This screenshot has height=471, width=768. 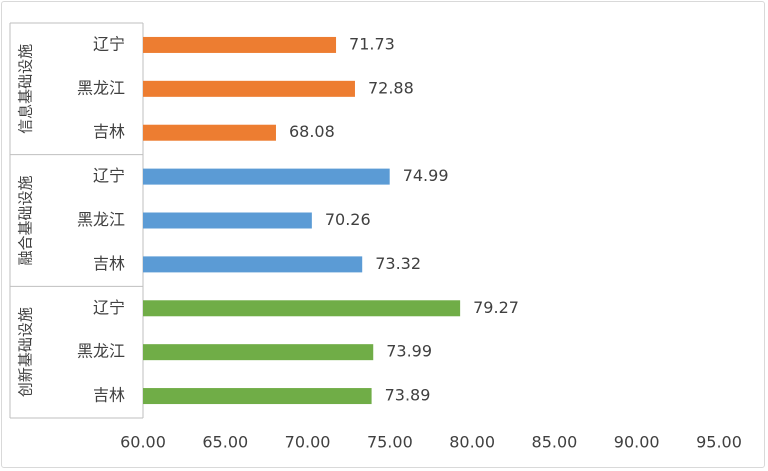 I want to click on data-label: 74.99, so click(x=426, y=175).